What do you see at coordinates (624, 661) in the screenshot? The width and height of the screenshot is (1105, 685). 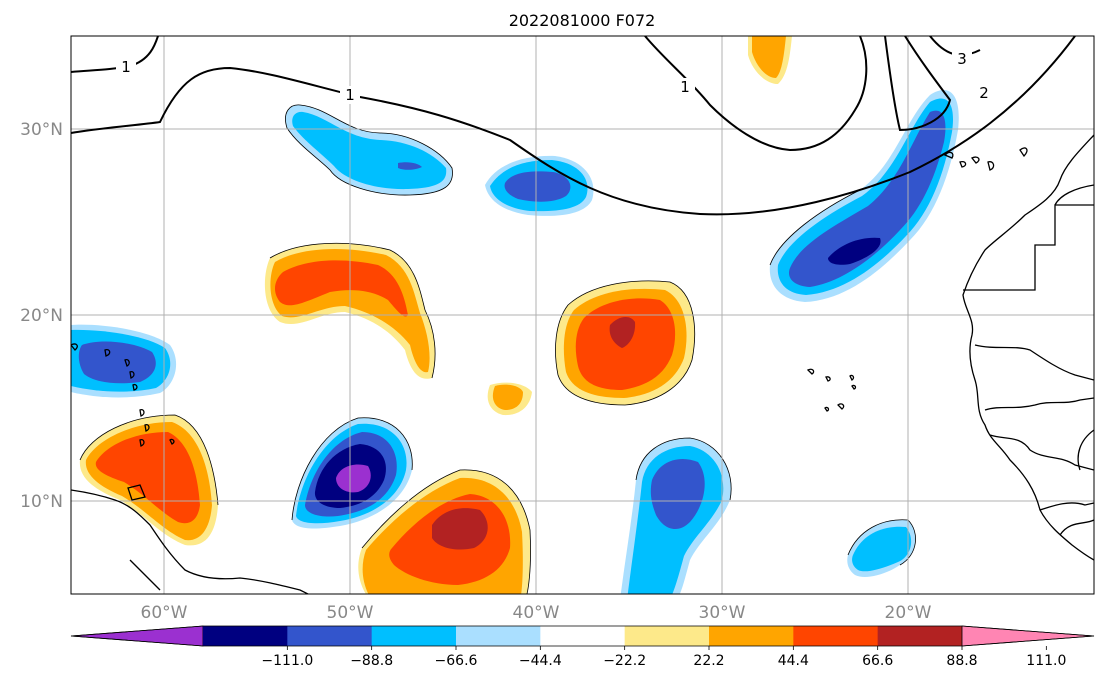 I see `colorbar-tick-label: −22.2` at bounding box center [624, 661].